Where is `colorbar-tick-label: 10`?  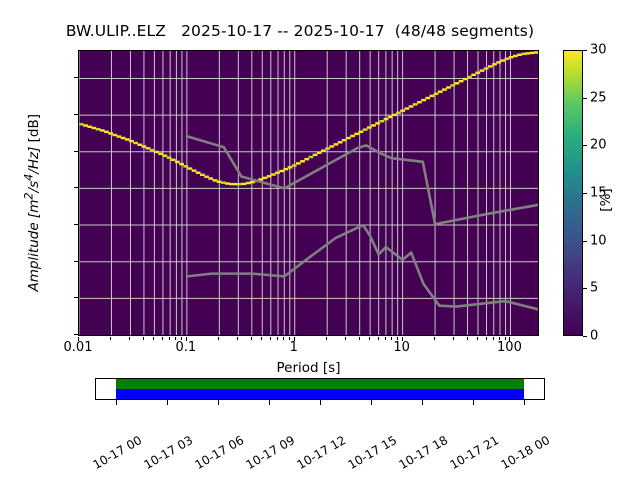 colorbar-tick-label: 10 is located at coordinates (598, 241).